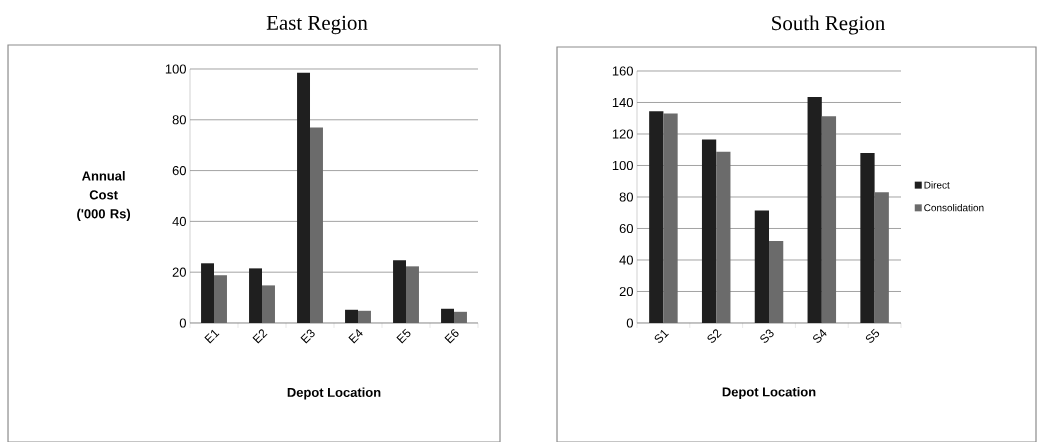 This screenshot has width=1037, height=442. I want to click on x-tick-label: S1, so click(661, 336).